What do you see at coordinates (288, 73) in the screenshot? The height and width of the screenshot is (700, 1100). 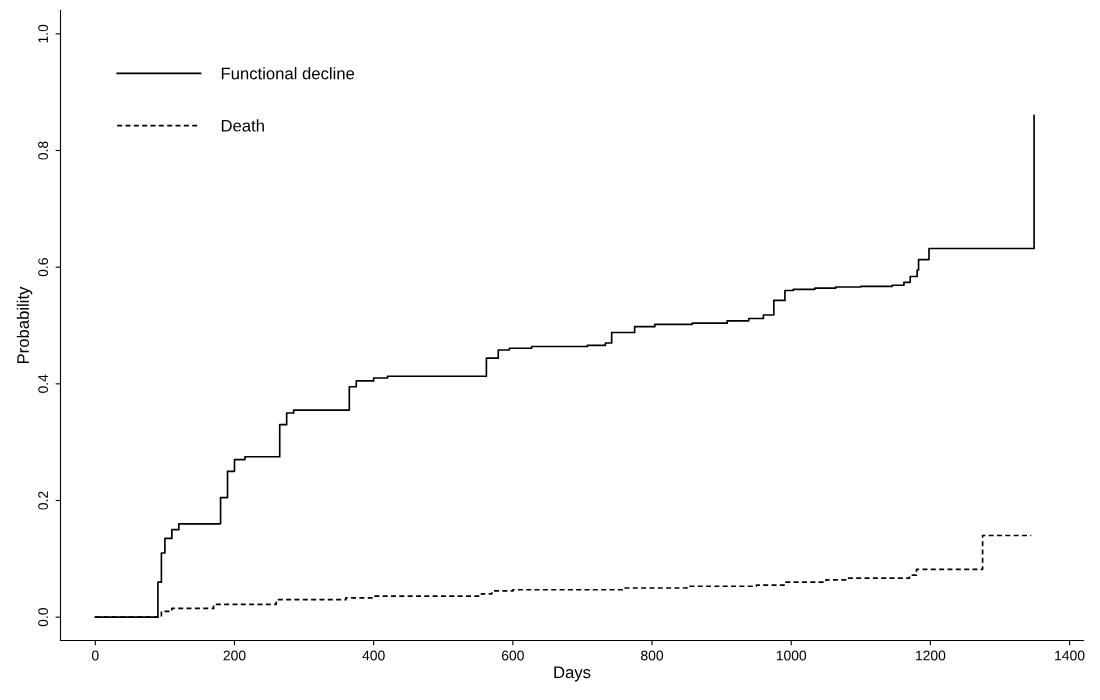 I see `legend-label: Functional decline` at bounding box center [288, 73].